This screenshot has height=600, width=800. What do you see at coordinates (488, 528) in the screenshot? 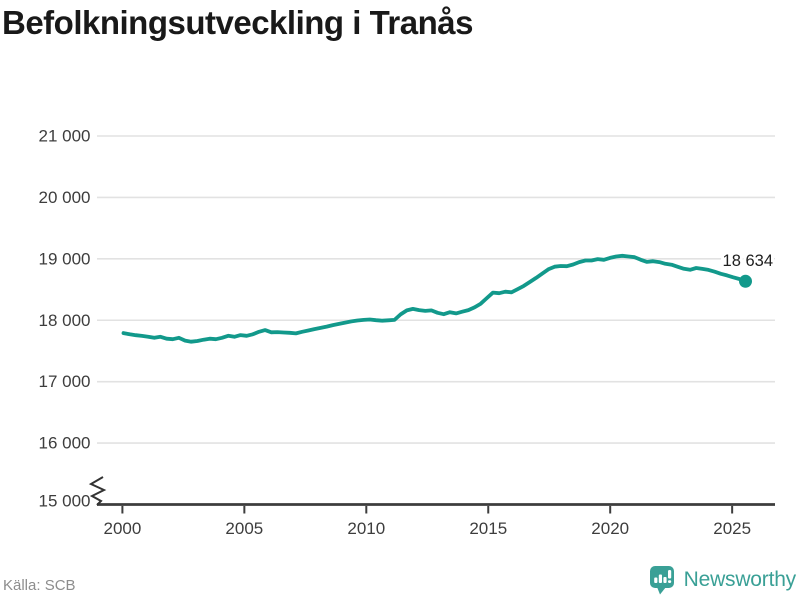
I see `x-tick-label: 2015` at bounding box center [488, 528].